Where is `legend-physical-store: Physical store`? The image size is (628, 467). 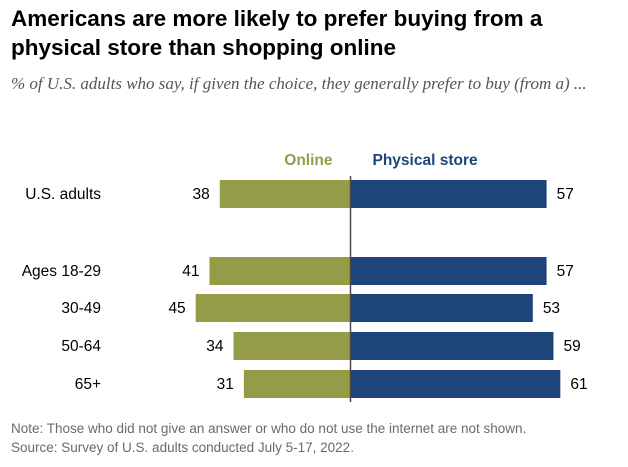 legend-physical-store: Physical store is located at coordinates (425, 160).